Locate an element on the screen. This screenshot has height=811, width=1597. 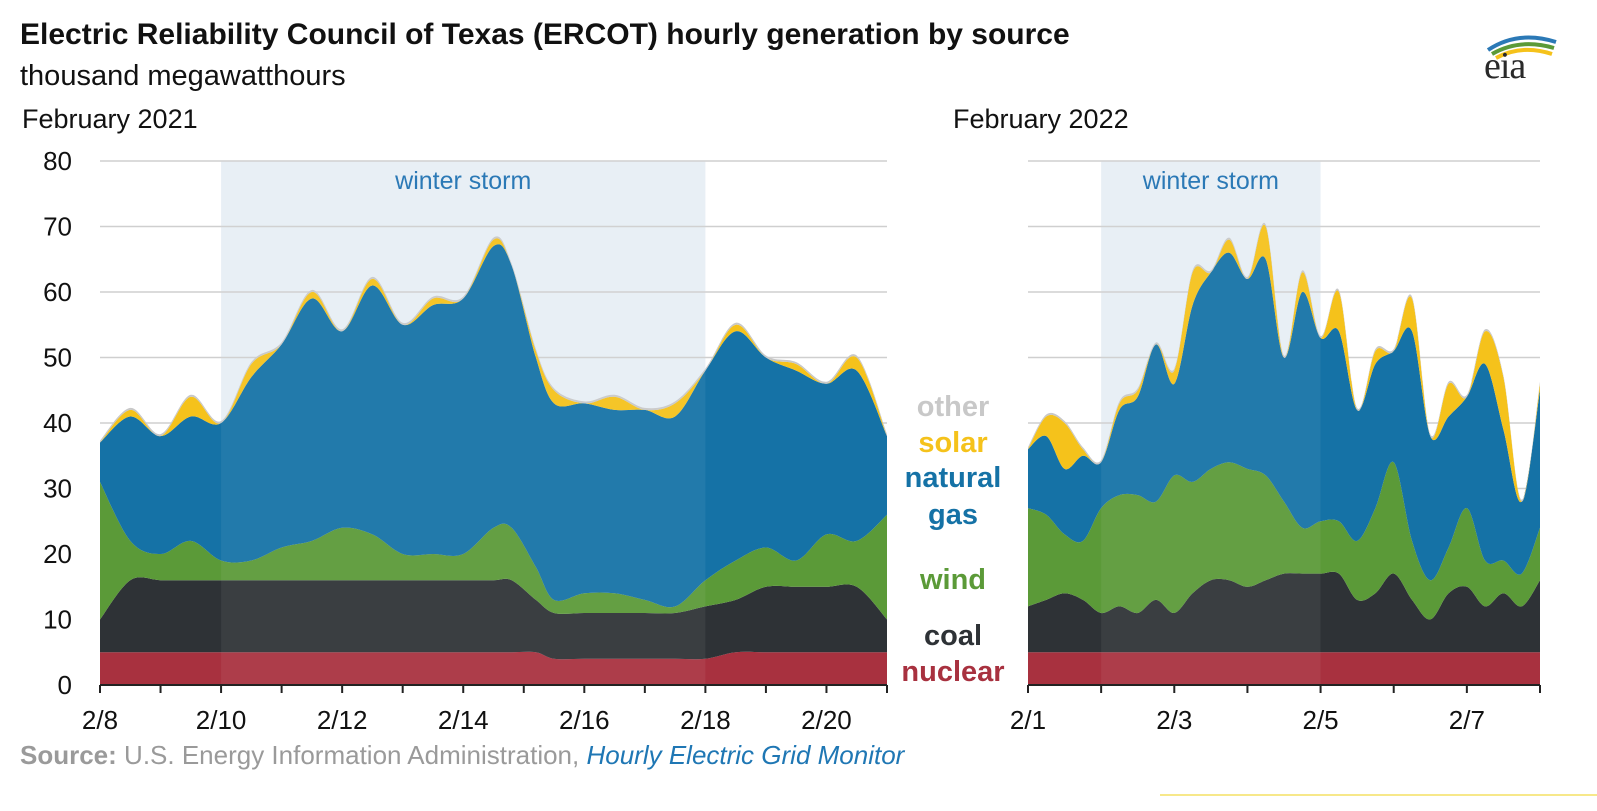
legend-label-nuclear: nuclear is located at coordinates (953, 672).